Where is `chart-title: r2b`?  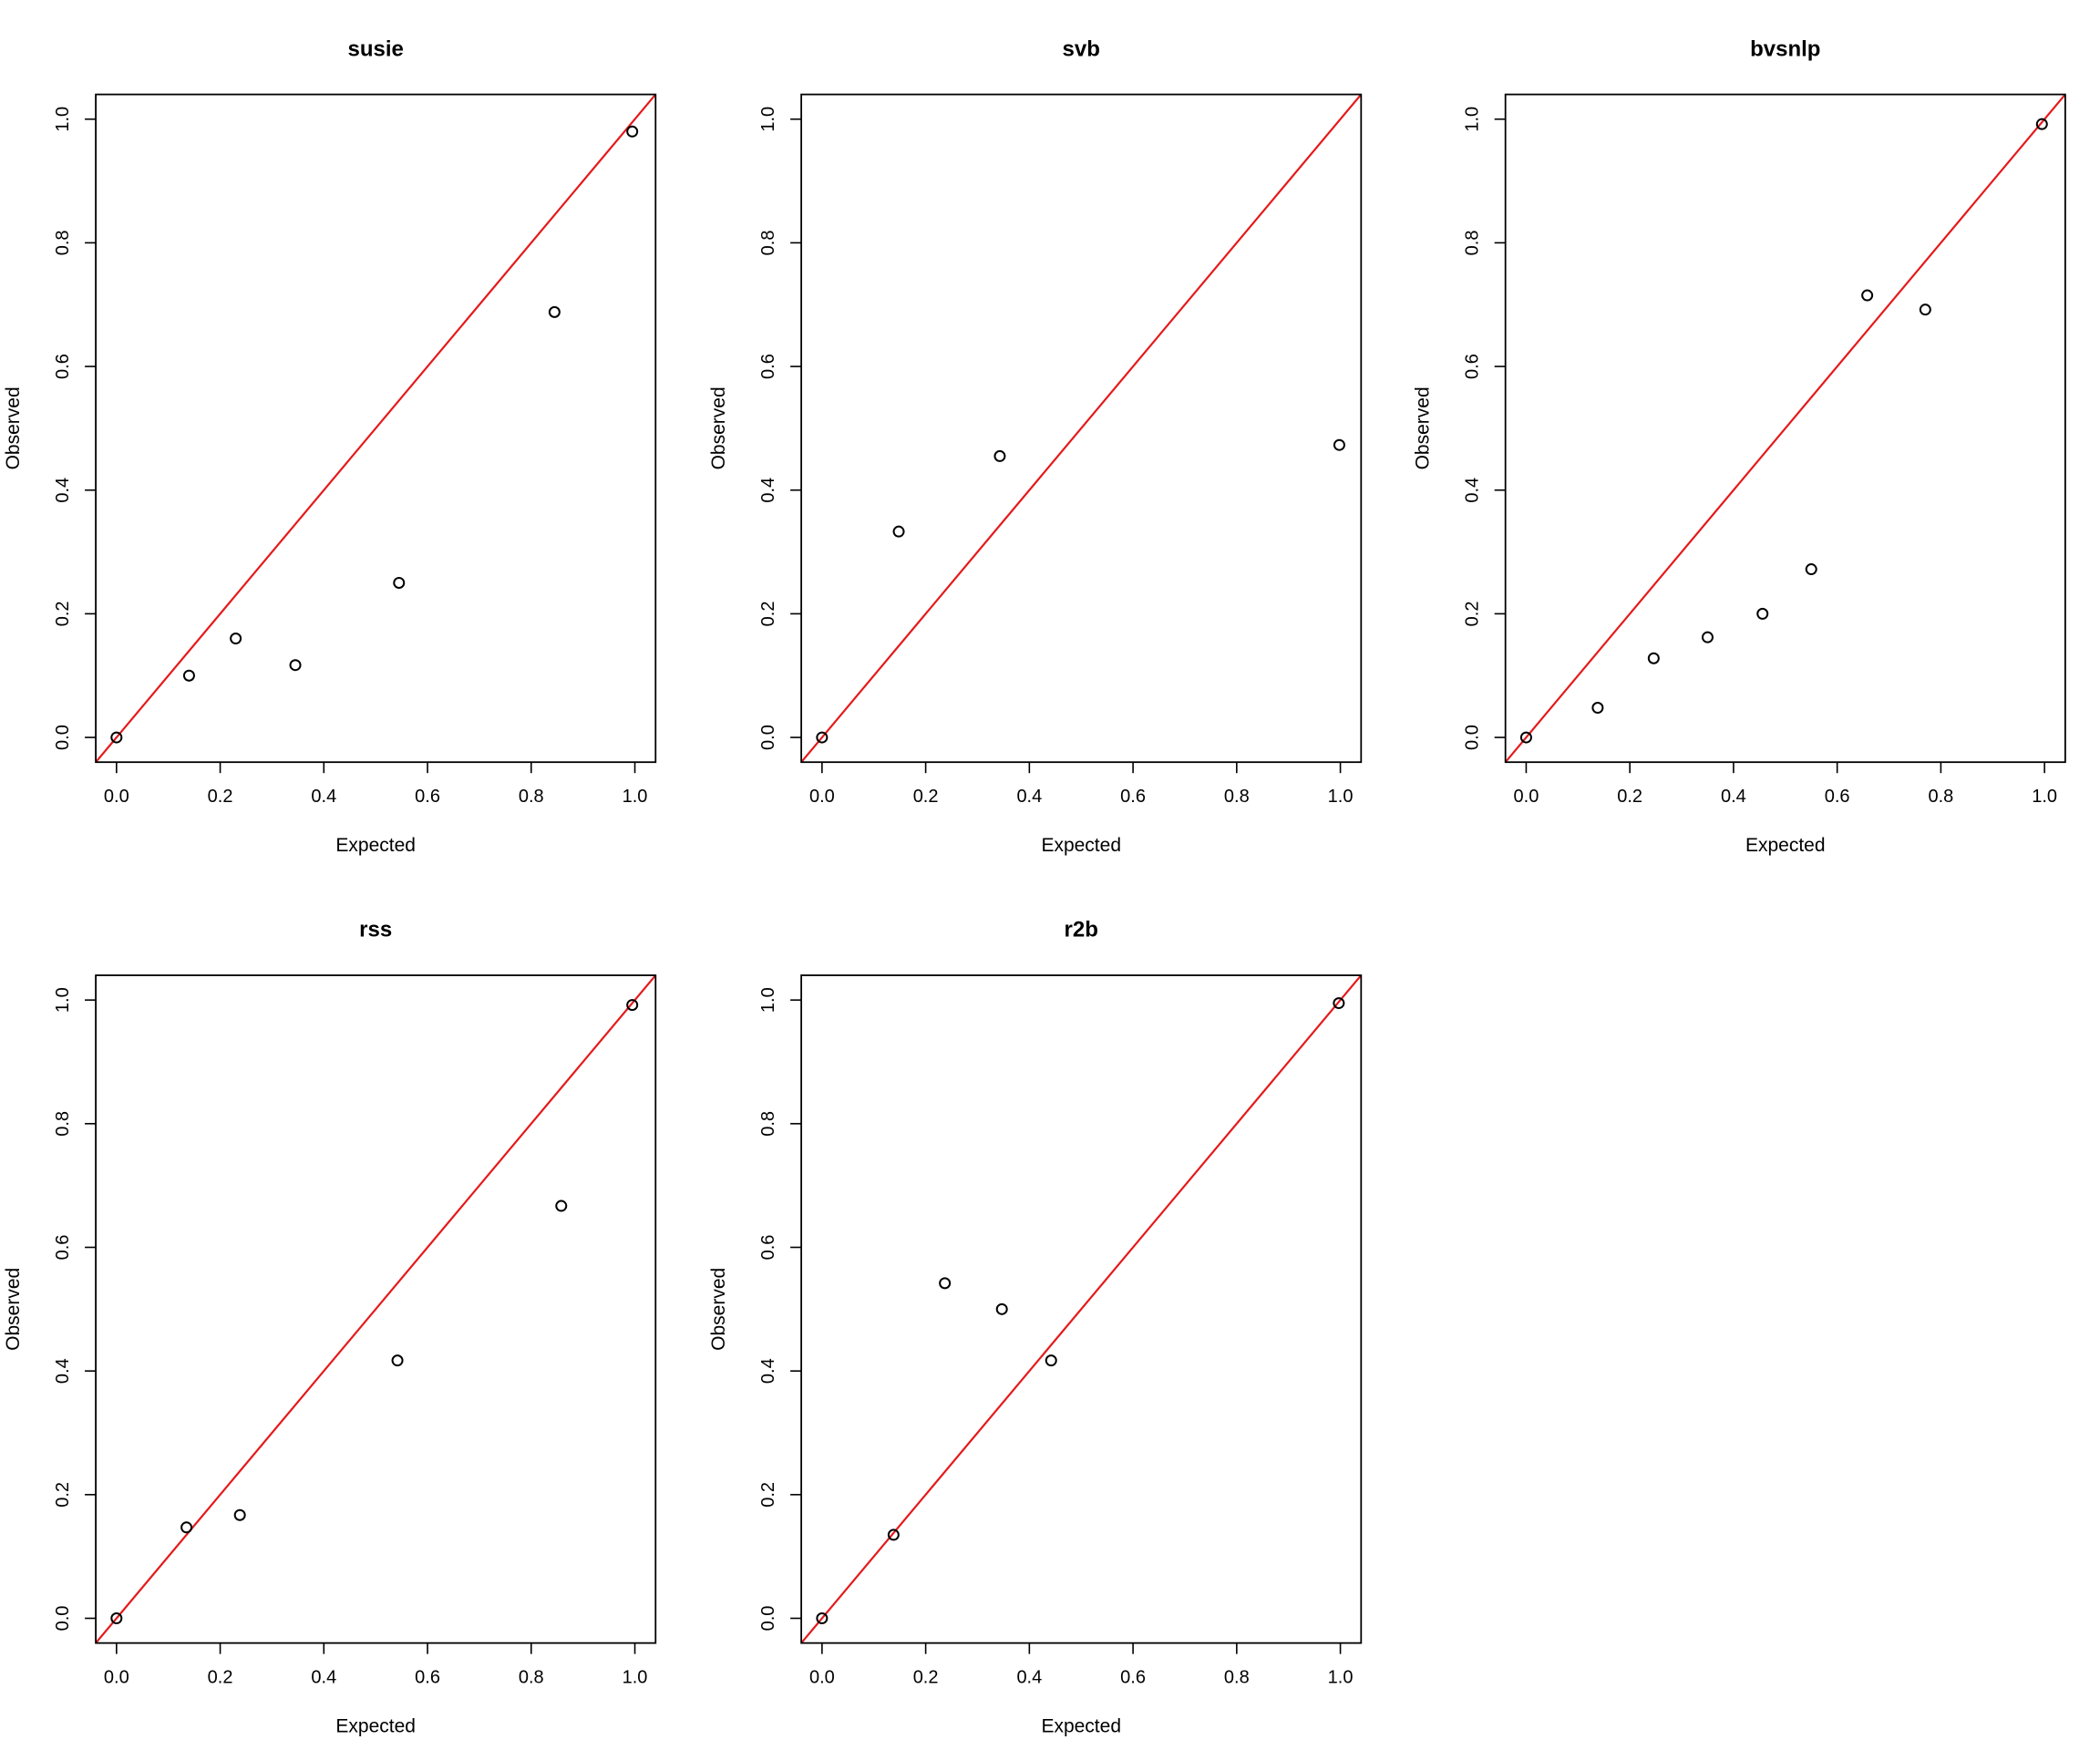
chart-title: r2b is located at coordinates (1081, 930).